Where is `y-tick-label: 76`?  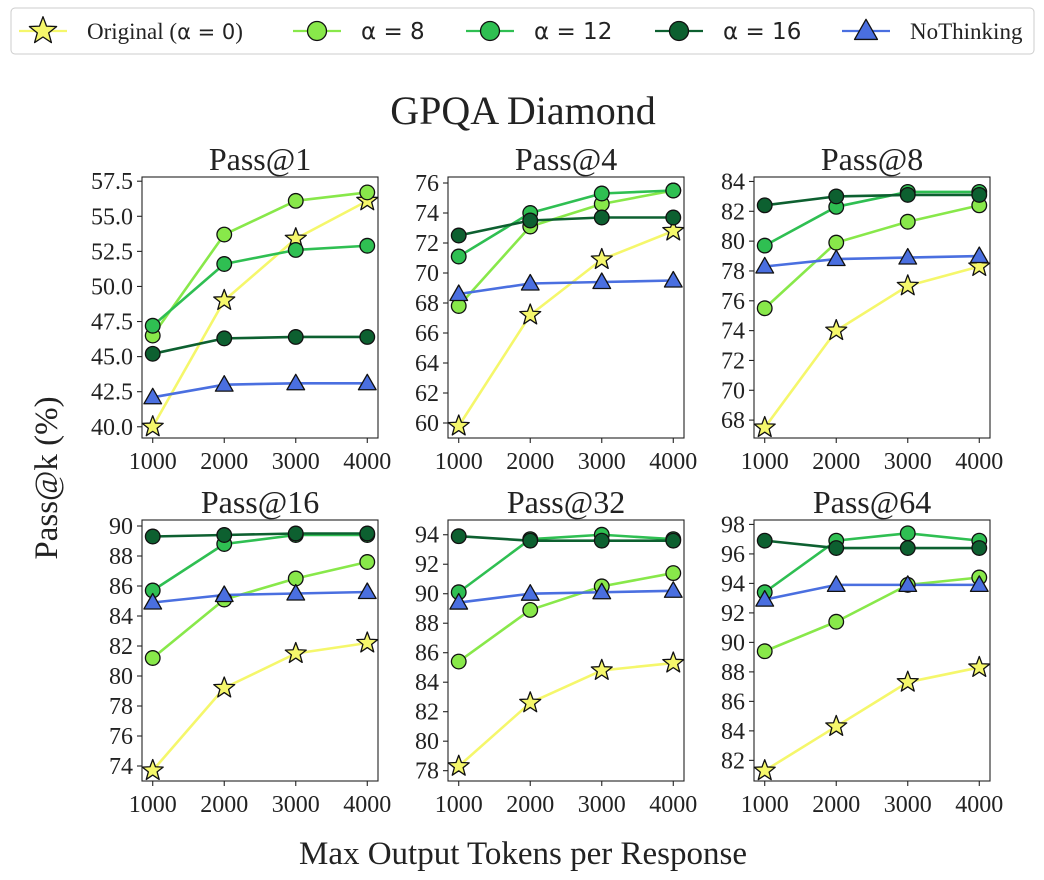 y-tick-label: 76 is located at coordinates (733, 302).